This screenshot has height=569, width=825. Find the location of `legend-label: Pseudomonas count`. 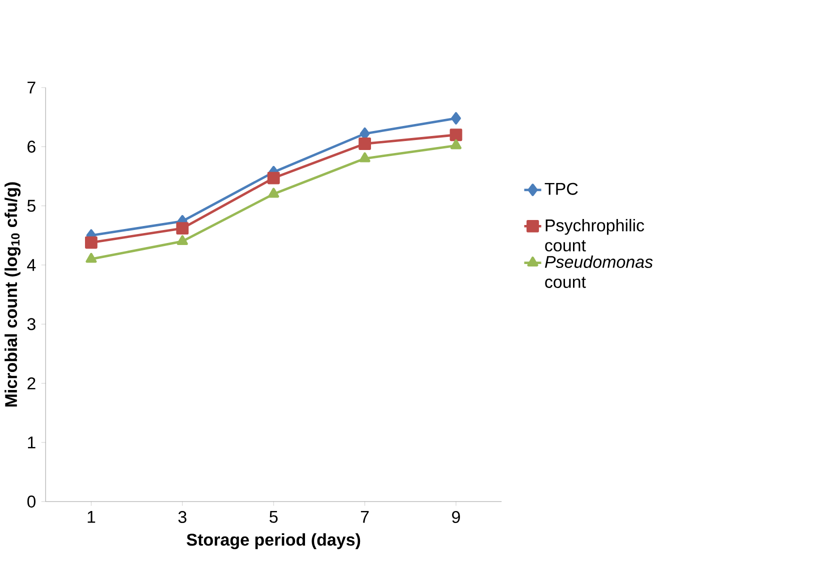

legend-label: Pseudomonas count is located at coordinates (598, 271).